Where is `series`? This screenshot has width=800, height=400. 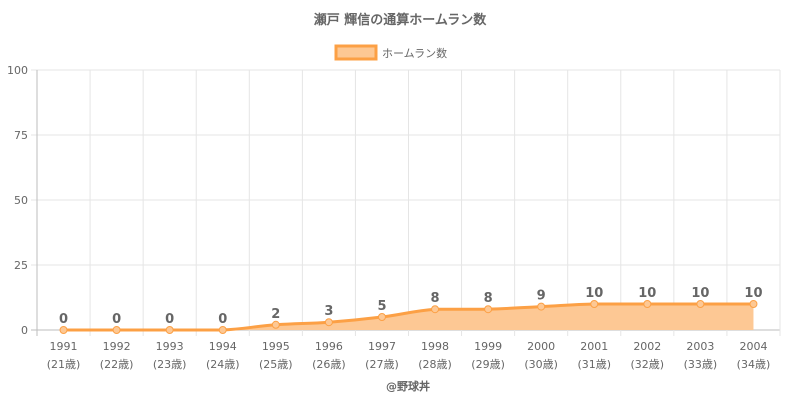 series is located at coordinates (408, 317).